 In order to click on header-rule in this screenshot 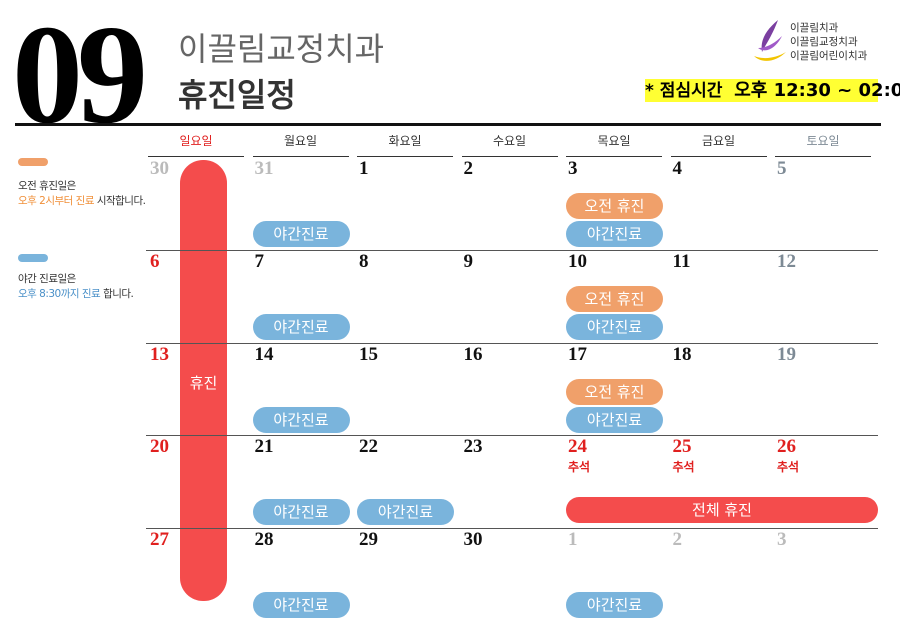, I will do `click(448, 124)`.